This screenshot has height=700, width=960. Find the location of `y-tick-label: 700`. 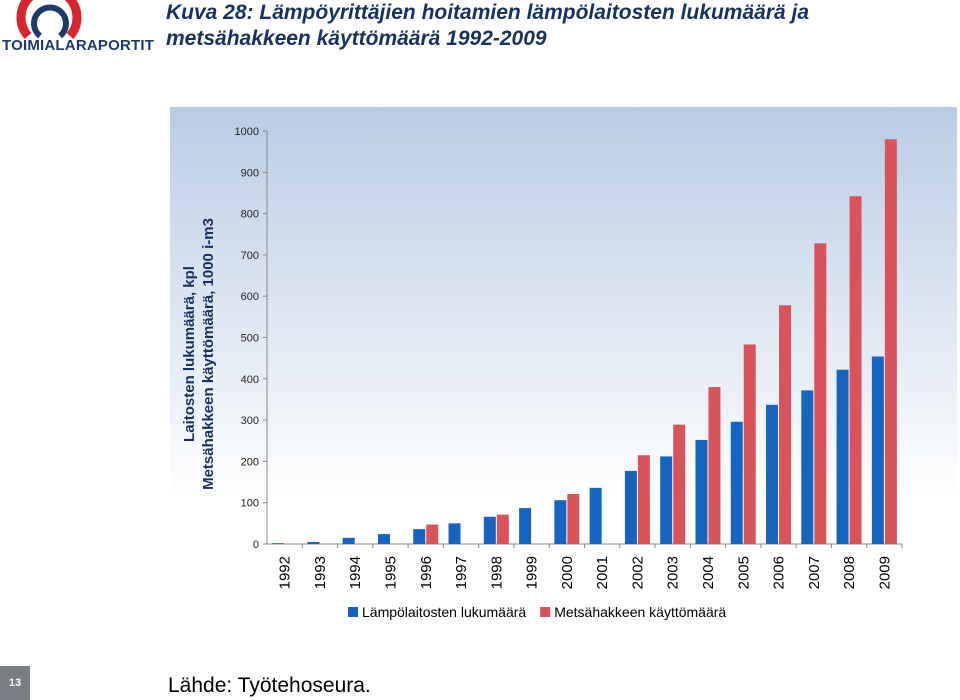

y-tick-label: 700 is located at coordinates (250, 256).